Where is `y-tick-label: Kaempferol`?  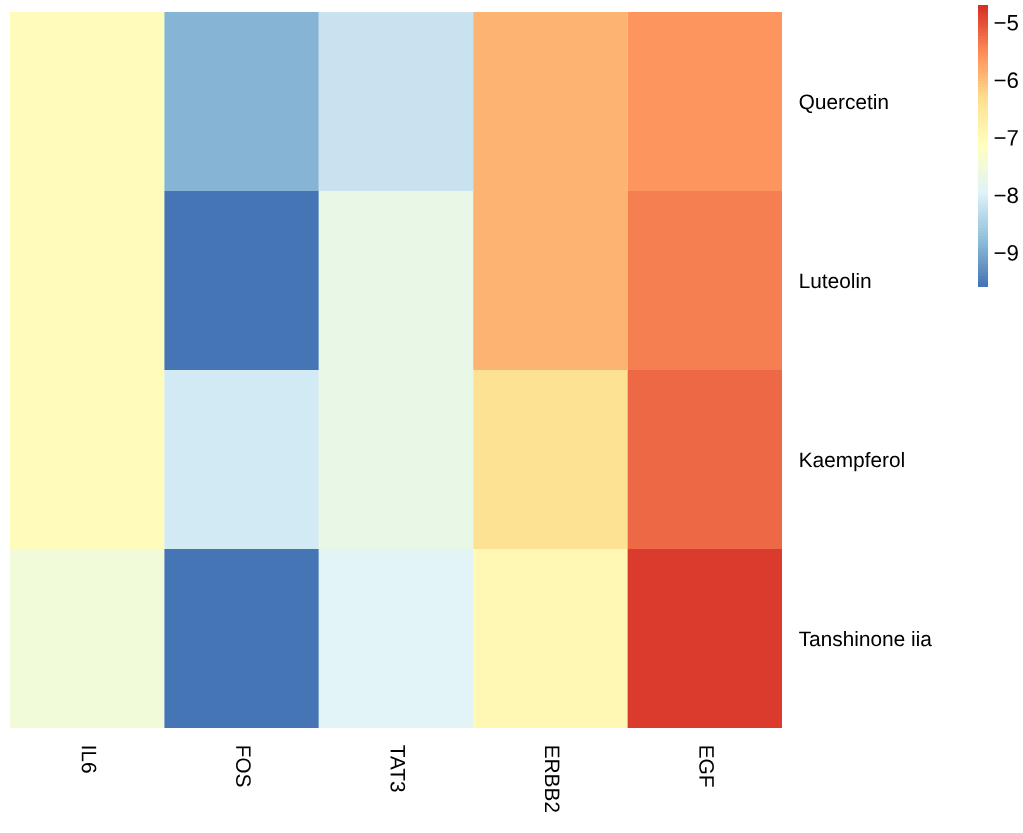 y-tick-label: Kaempferol is located at coordinates (852, 461).